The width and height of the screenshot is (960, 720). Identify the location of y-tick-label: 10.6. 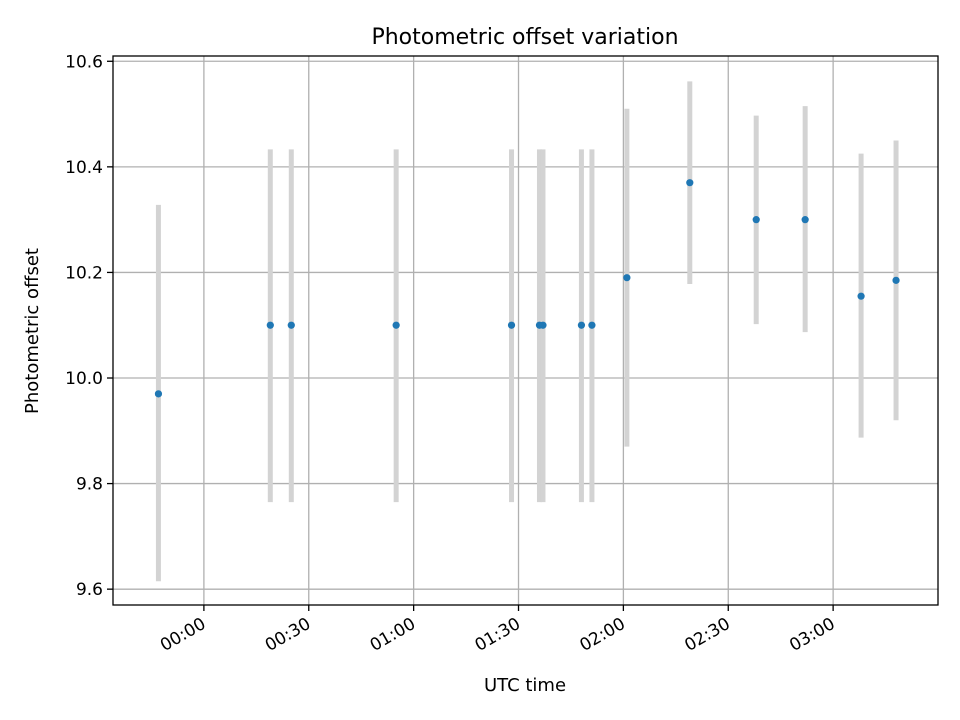
(84, 62).